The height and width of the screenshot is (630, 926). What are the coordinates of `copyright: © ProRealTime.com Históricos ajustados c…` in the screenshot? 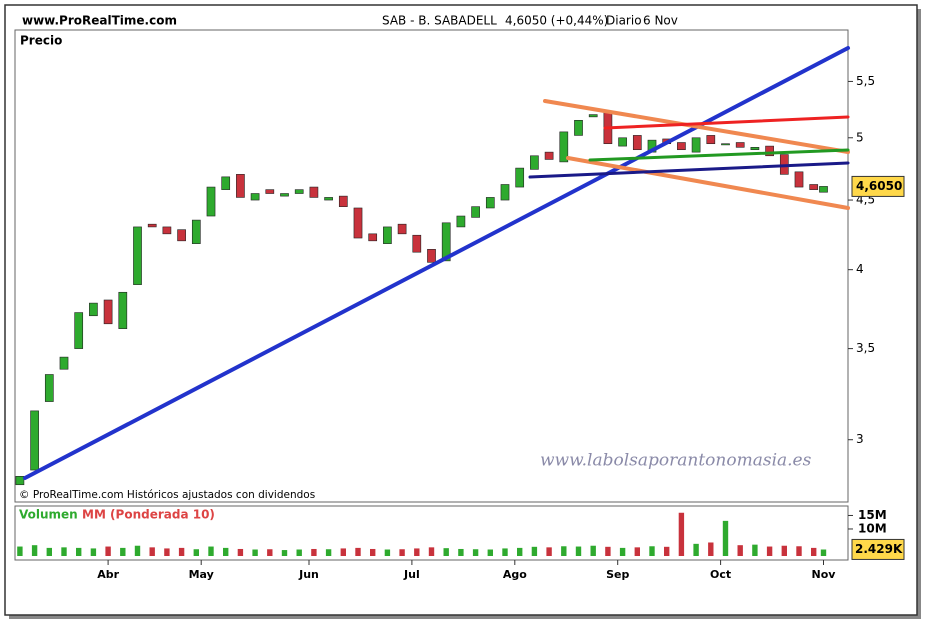 It's located at (167, 495).